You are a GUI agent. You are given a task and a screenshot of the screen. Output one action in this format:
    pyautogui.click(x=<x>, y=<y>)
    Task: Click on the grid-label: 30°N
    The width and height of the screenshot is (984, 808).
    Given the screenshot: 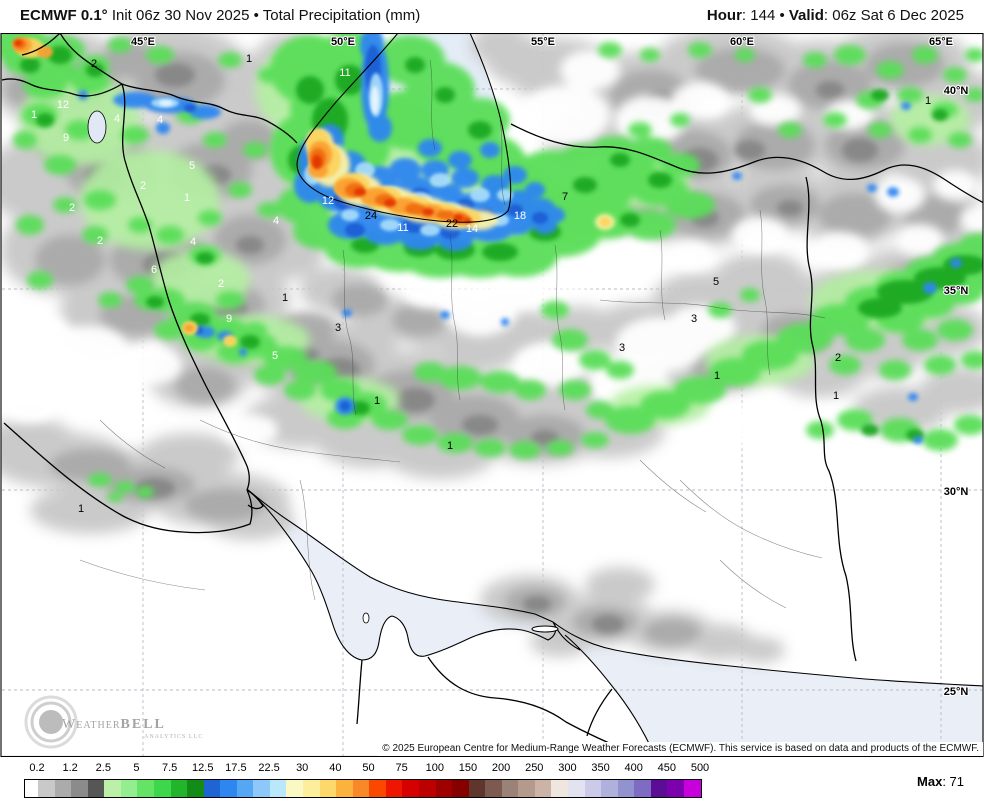 What is the action you would take?
    pyautogui.click(x=956, y=492)
    